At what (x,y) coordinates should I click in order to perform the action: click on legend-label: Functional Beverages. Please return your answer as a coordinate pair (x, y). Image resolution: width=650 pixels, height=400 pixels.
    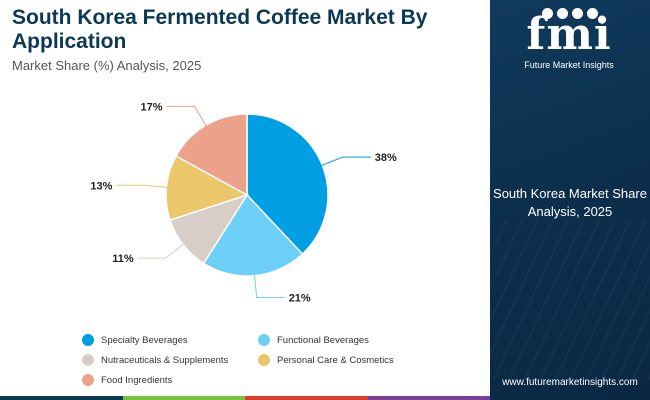
    Looking at the image, I should click on (323, 340).